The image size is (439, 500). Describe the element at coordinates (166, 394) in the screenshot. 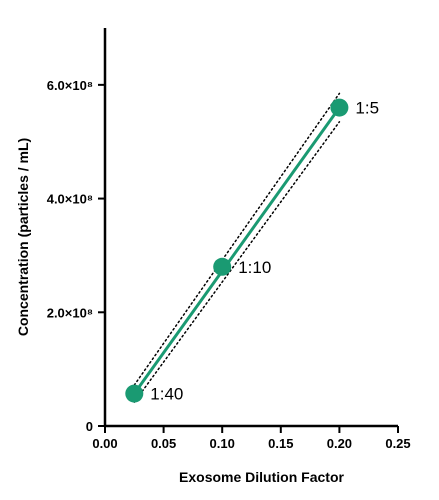

I see `point-label: 1:40` at that location.